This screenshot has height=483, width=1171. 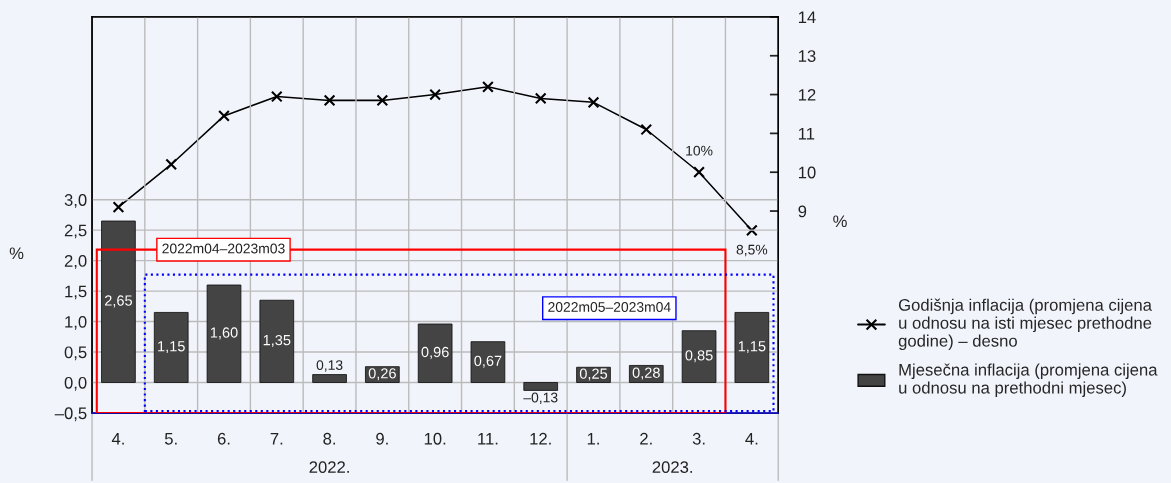 I want to click on x-tick-label: 1., so click(x=593, y=439).